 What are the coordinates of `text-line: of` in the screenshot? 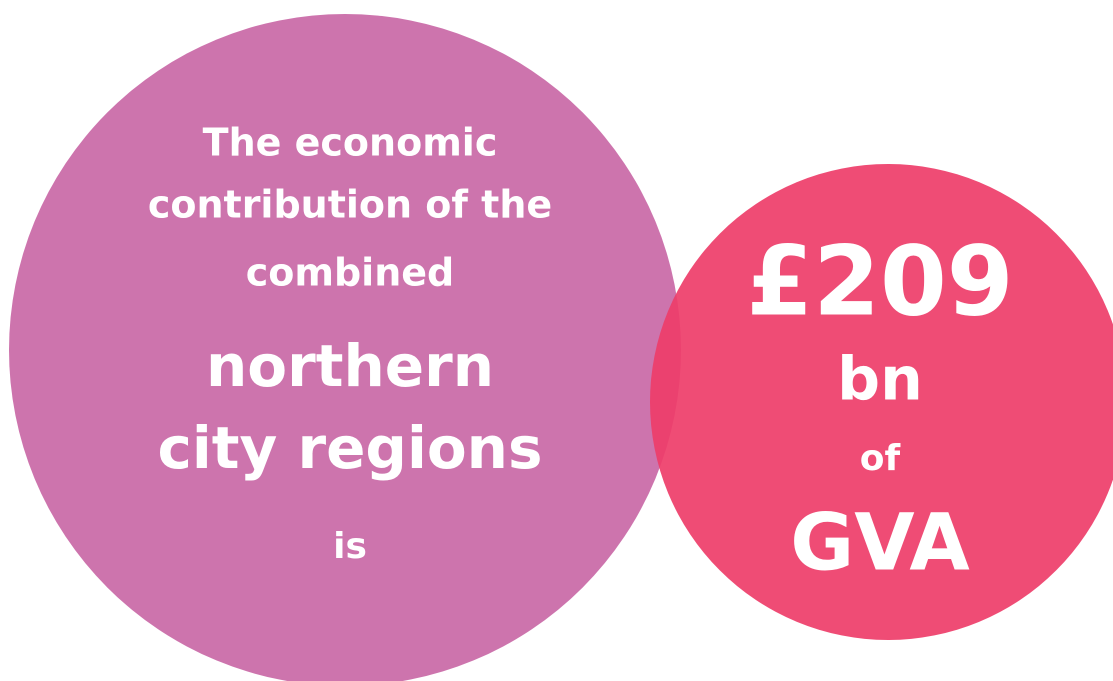 It's located at (880, 458).